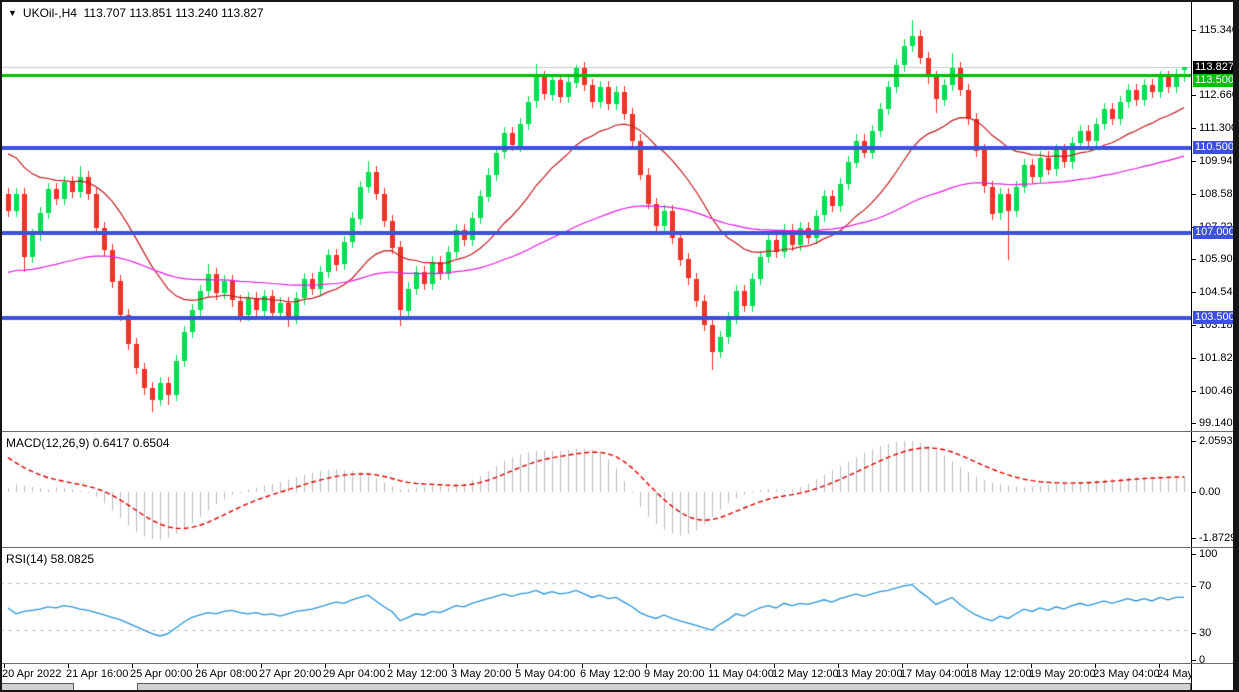 Image resolution: width=1239 pixels, height=692 pixels. What do you see at coordinates (97, 674) in the screenshot?
I see `time-tick-label: 21 Apr 16:00` at bounding box center [97, 674].